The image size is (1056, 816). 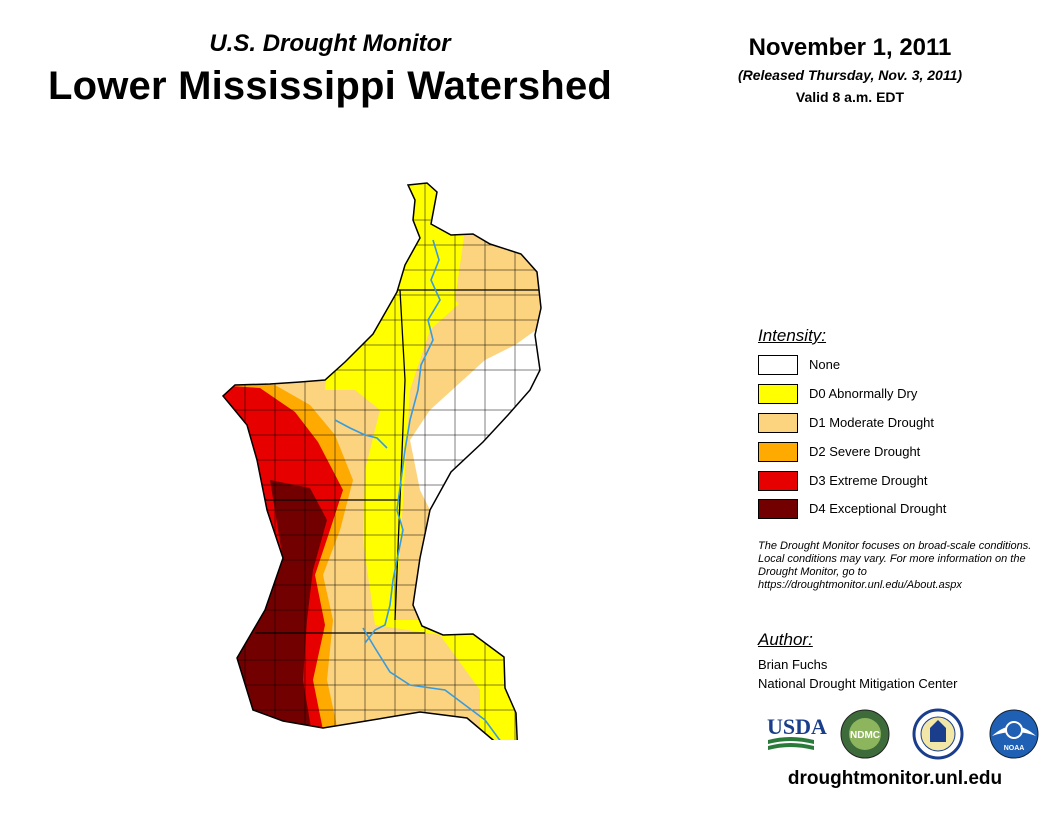 I want to click on release-date: (Released Thursday, Nov. 3, 2011), so click(x=850, y=75).